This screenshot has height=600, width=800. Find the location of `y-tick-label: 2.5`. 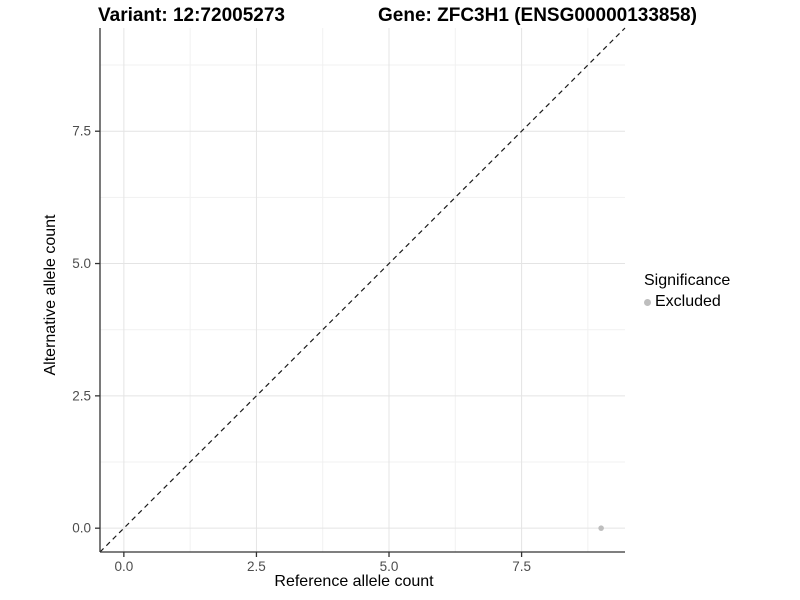

y-tick-label: 2.5 is located at coordinates (81, 395).